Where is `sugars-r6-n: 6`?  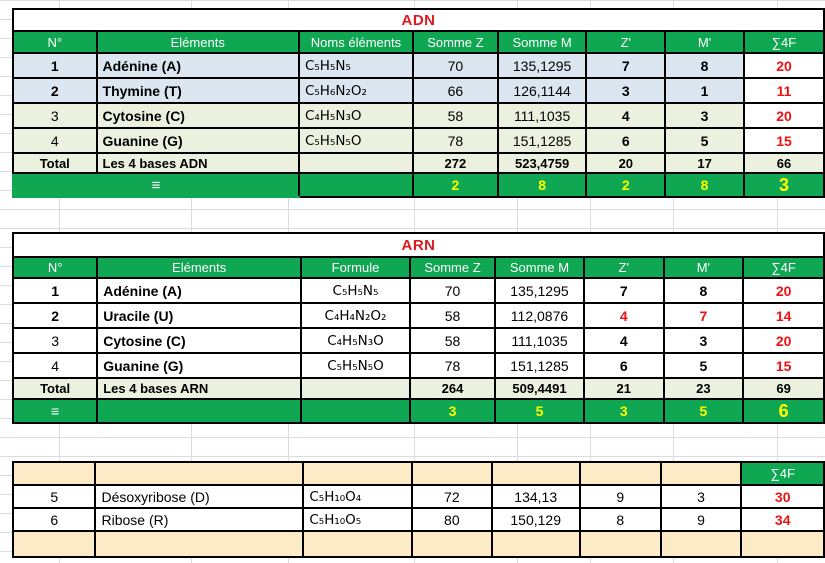
sugars-r6-n: 6 is located at coordinates (54, 519).